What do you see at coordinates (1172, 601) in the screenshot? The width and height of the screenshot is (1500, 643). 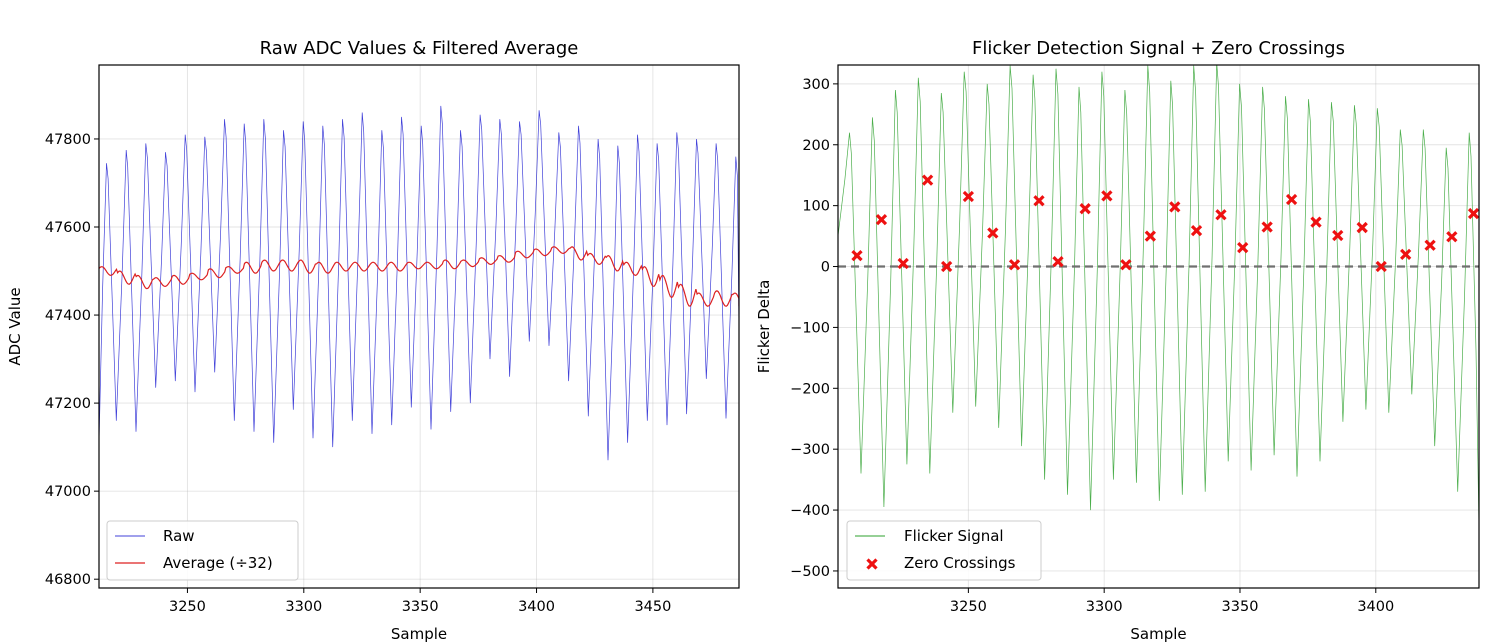 I see `x-axis: 3250 3300 3350 3400` at bounding box center [1172, 601].